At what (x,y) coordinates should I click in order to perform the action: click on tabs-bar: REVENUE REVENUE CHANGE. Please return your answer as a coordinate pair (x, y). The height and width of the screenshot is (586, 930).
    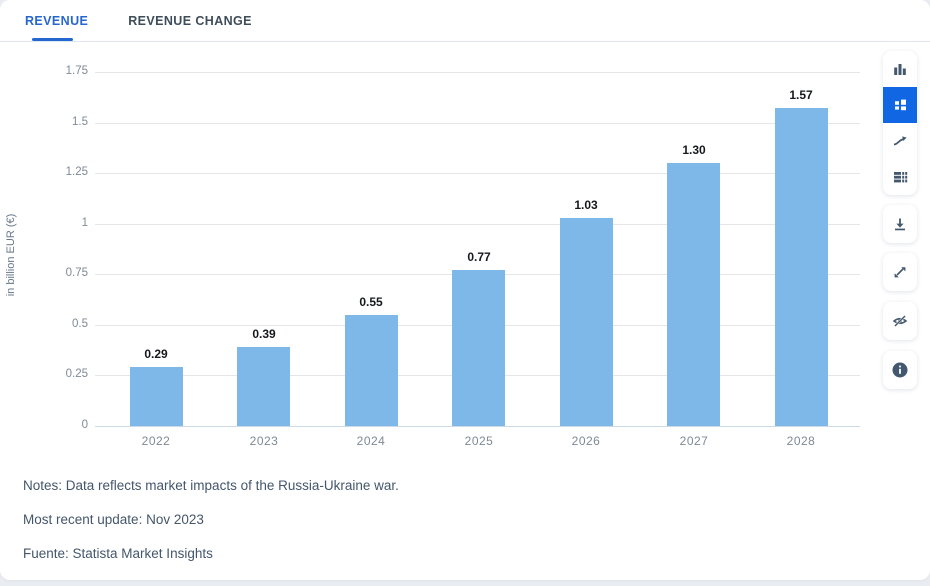
    Looking at the image, I should click on (465, 21).